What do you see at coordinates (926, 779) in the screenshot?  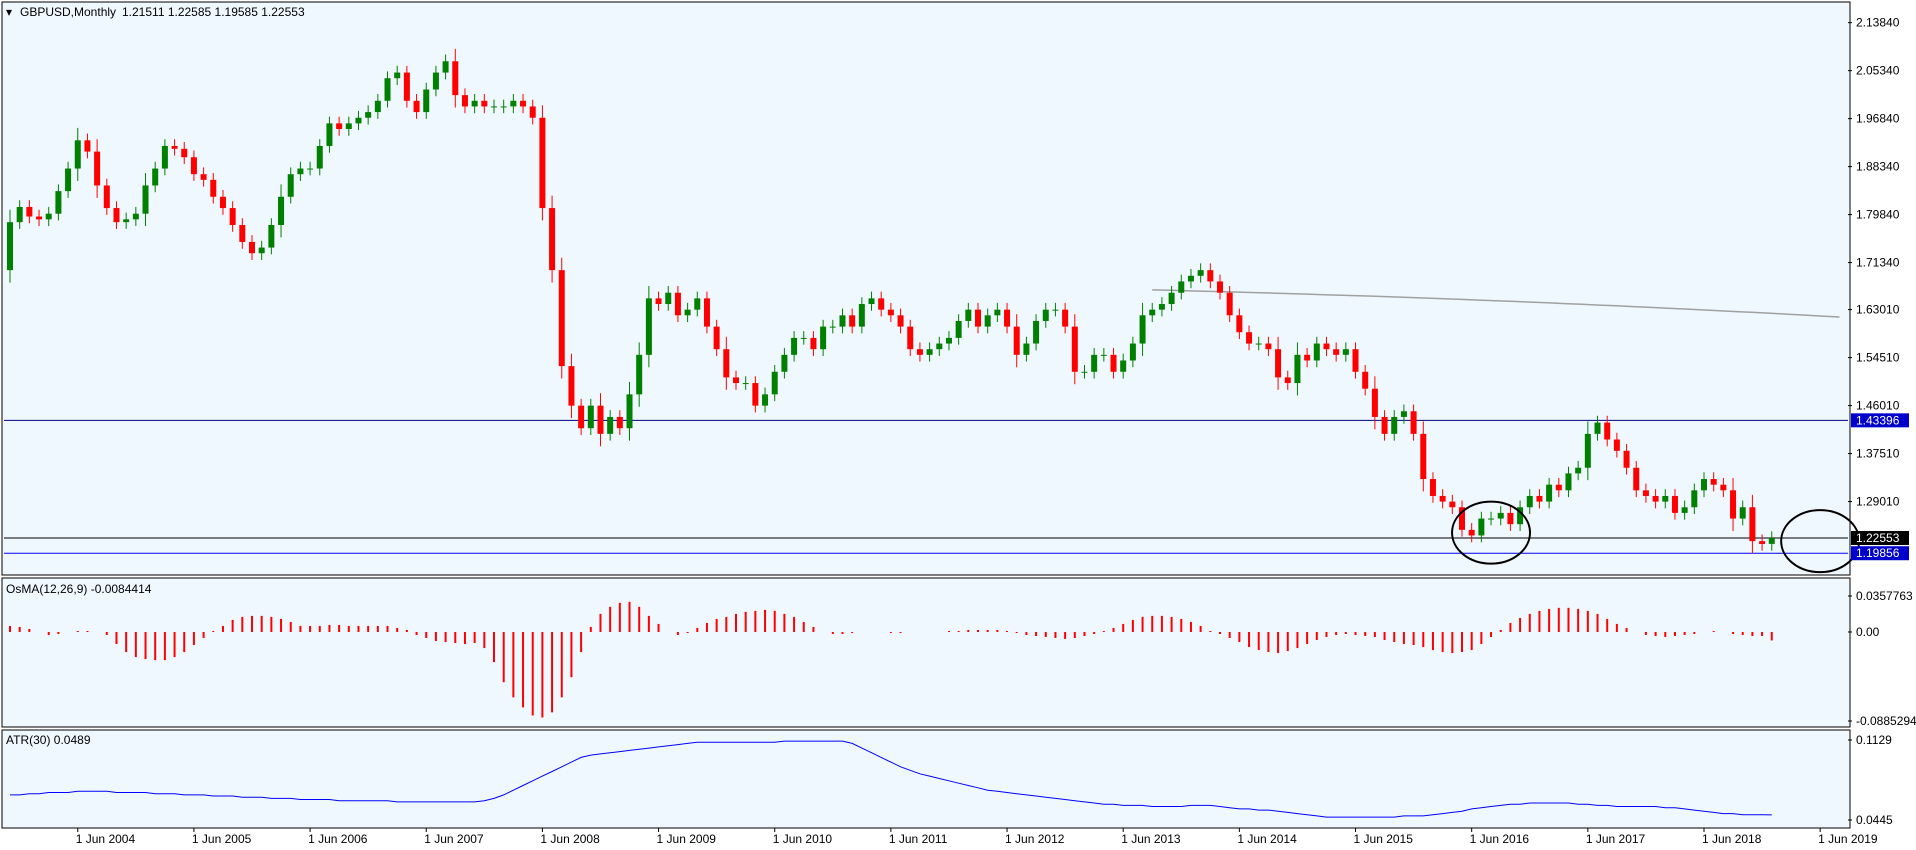 I see `atr-panel-background` at bounding box center [926, 779].